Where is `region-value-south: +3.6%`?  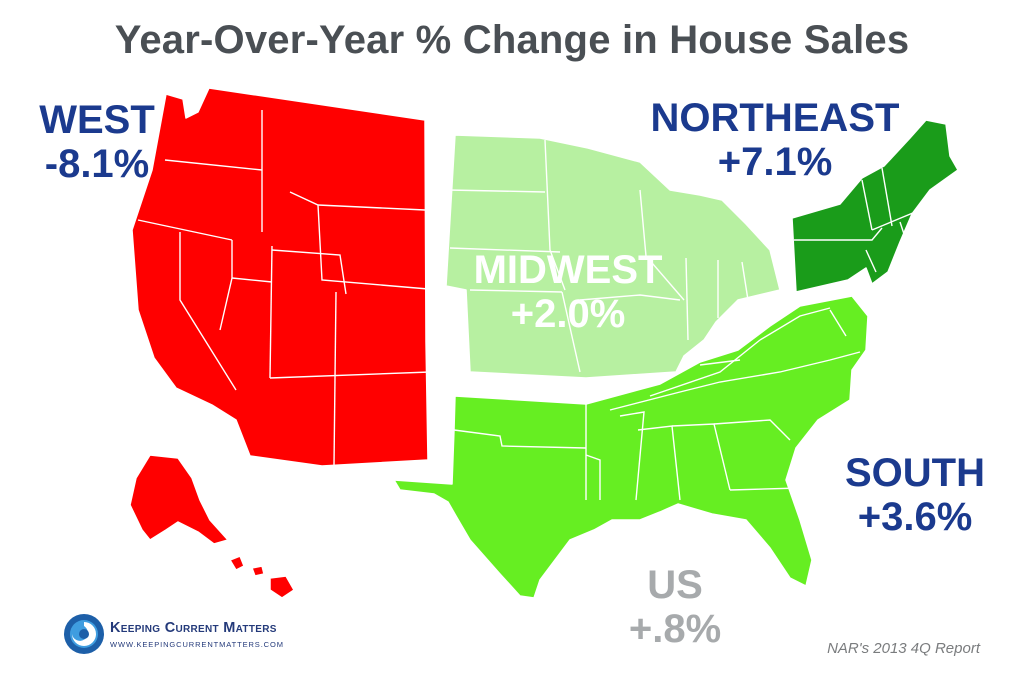 region-value-south: +3.6% is located at coordinates (915, 517).